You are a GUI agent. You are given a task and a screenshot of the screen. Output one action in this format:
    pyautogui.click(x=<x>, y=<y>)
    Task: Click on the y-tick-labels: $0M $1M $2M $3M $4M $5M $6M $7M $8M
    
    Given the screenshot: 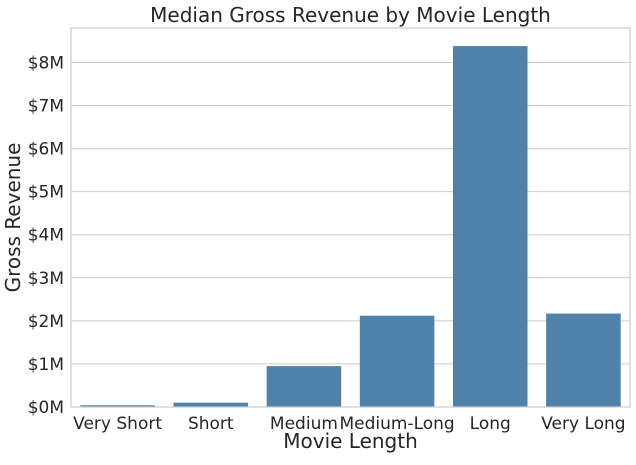 What is the action you would take?
    pyautogui.click(x=46, y=235)
    